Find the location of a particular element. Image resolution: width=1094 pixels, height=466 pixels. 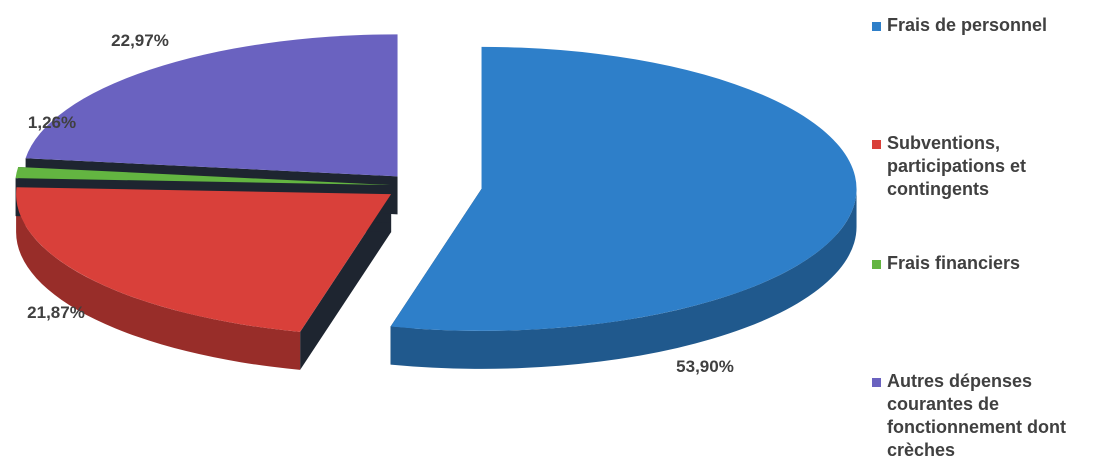

legend-label: Frais financiers is located at coordinates (954, 263).